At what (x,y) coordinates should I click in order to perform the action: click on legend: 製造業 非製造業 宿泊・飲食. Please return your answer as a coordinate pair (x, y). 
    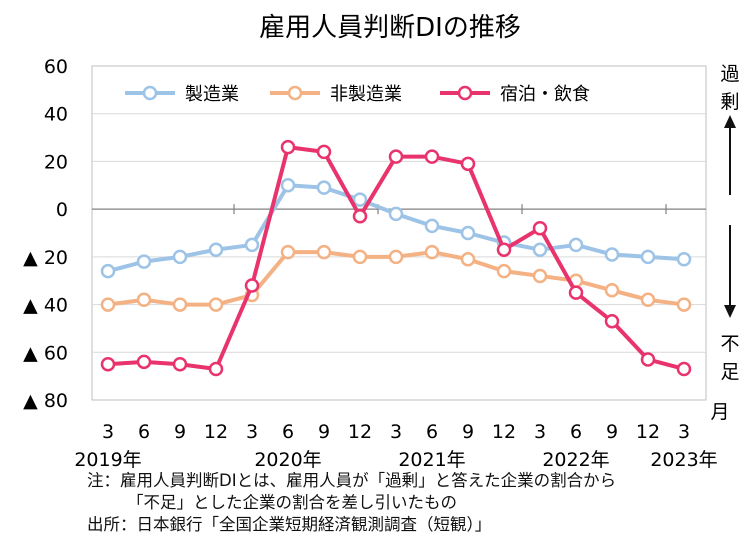
    Looking at the image, I should click on (357, 94).